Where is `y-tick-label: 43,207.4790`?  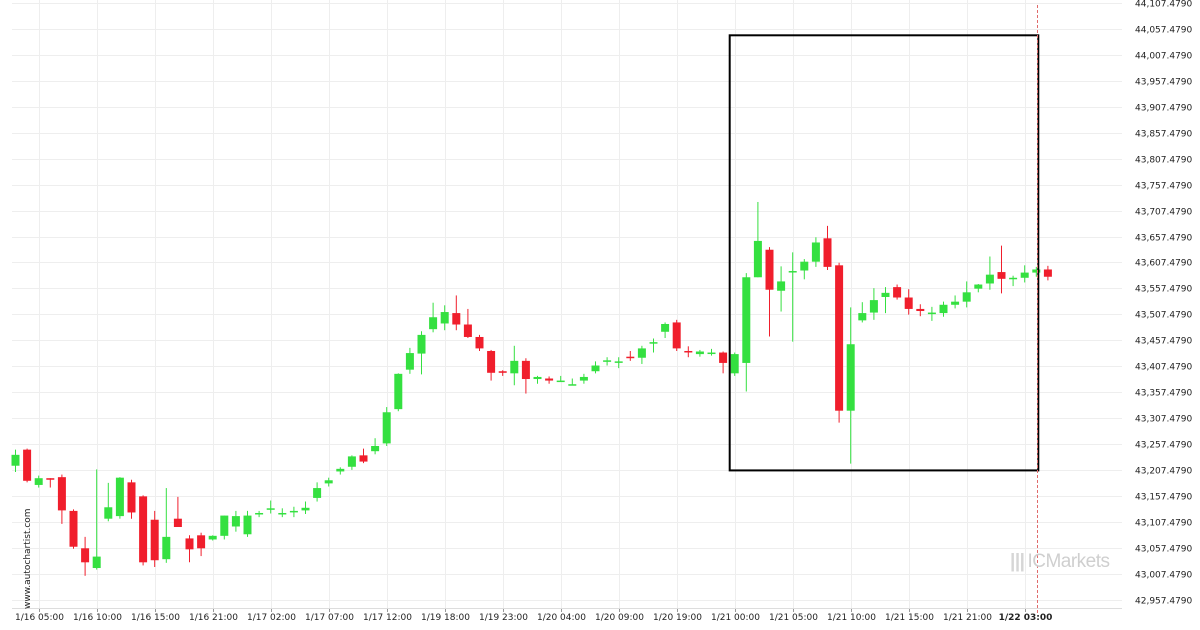 y-tick-label: 43,207.4790 is located at coordinates (1164, 472).